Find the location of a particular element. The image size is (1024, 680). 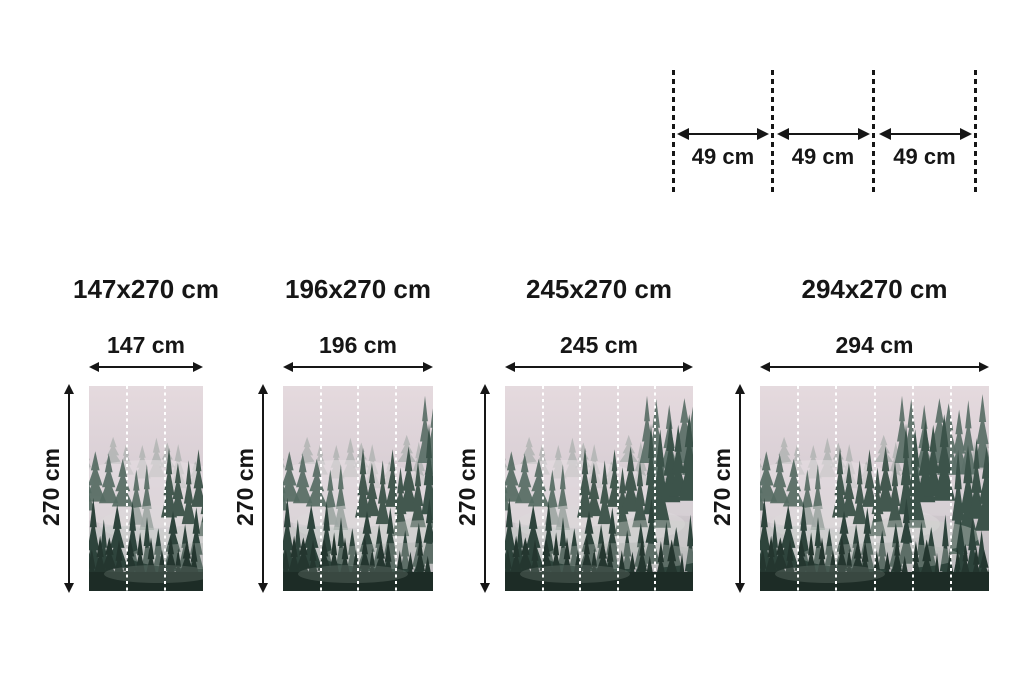

width-dimension-label: 294 cm is located at coordinates (874, 345).